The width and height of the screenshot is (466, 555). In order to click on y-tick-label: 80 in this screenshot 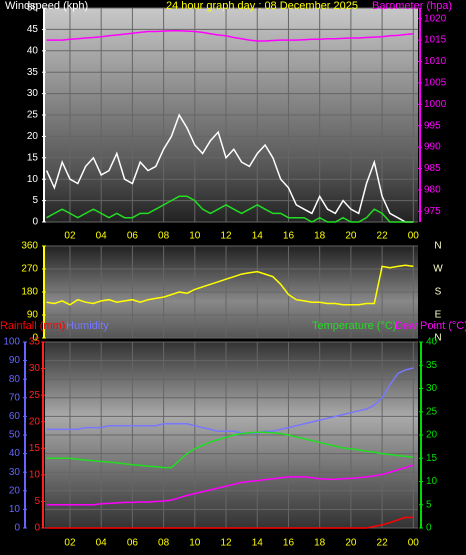, I will do `click(15, 379)`.